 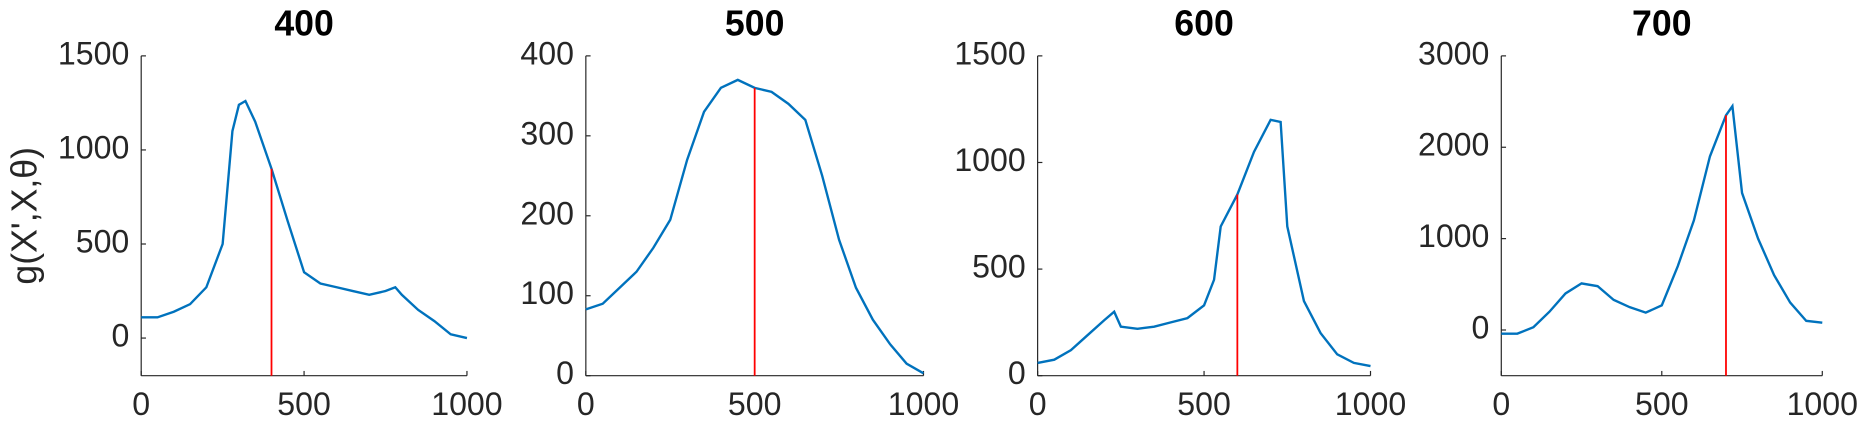 What do you see at coordinates (547, 213) in the screenshot?
I see `y-tick-label: 200` at bounding box center [547, 213].